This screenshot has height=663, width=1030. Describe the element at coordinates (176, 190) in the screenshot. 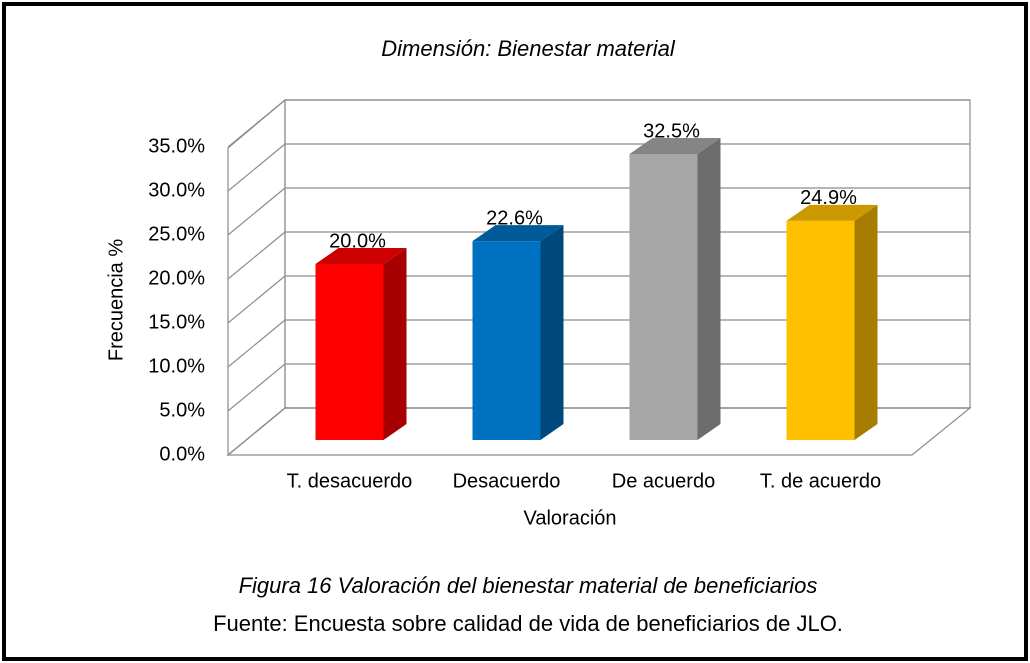

I see `y-tick-label: 30.0%` at that location.